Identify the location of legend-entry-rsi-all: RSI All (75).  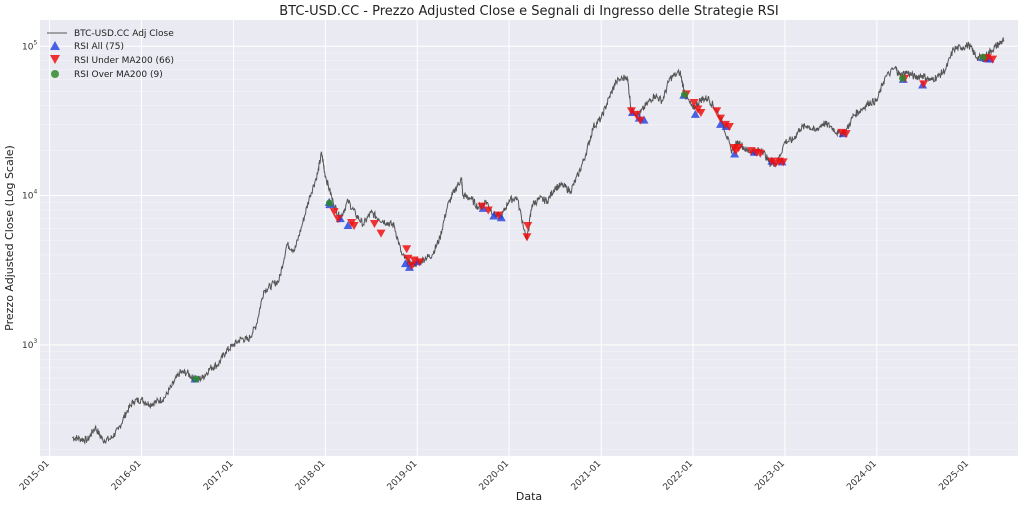
(99, 47).